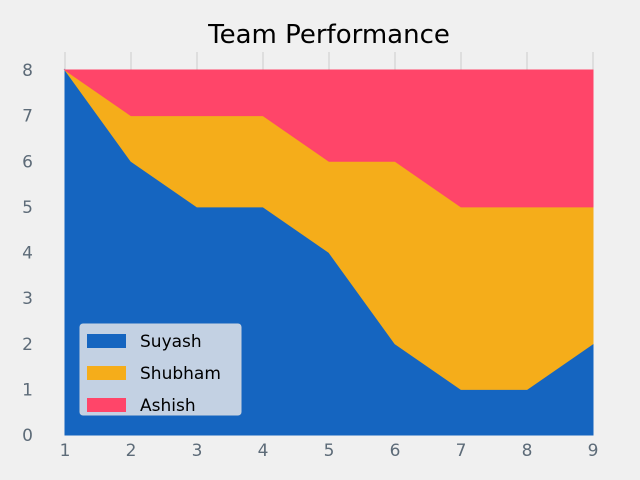  Describe the element at coordinates (65, 451) in the screenshot. I see `x-tick-label: 1` at that location.